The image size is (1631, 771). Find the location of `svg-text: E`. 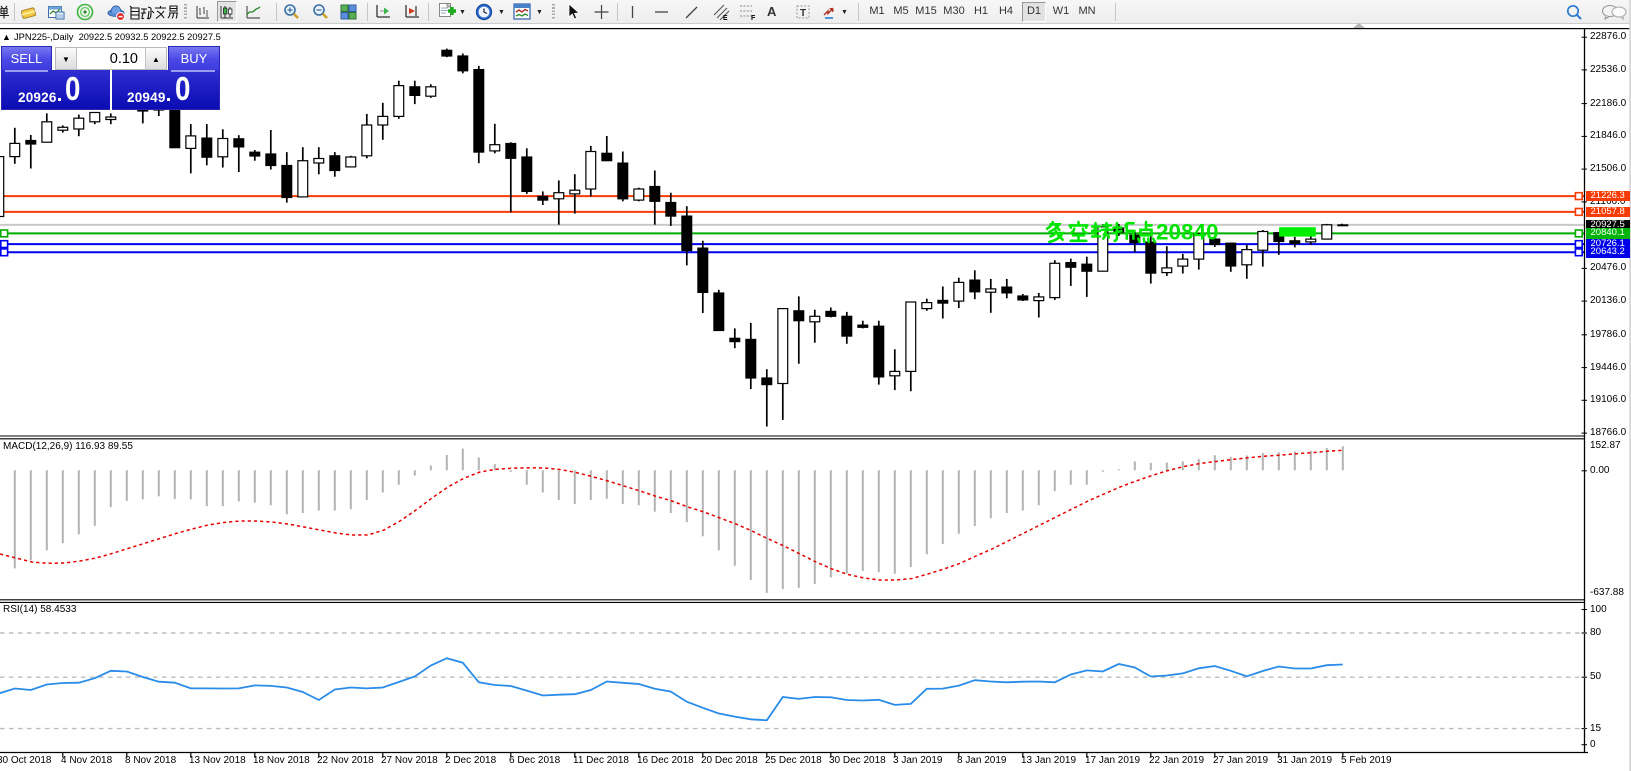

svg-text: E is located at coordinates (725, 18).